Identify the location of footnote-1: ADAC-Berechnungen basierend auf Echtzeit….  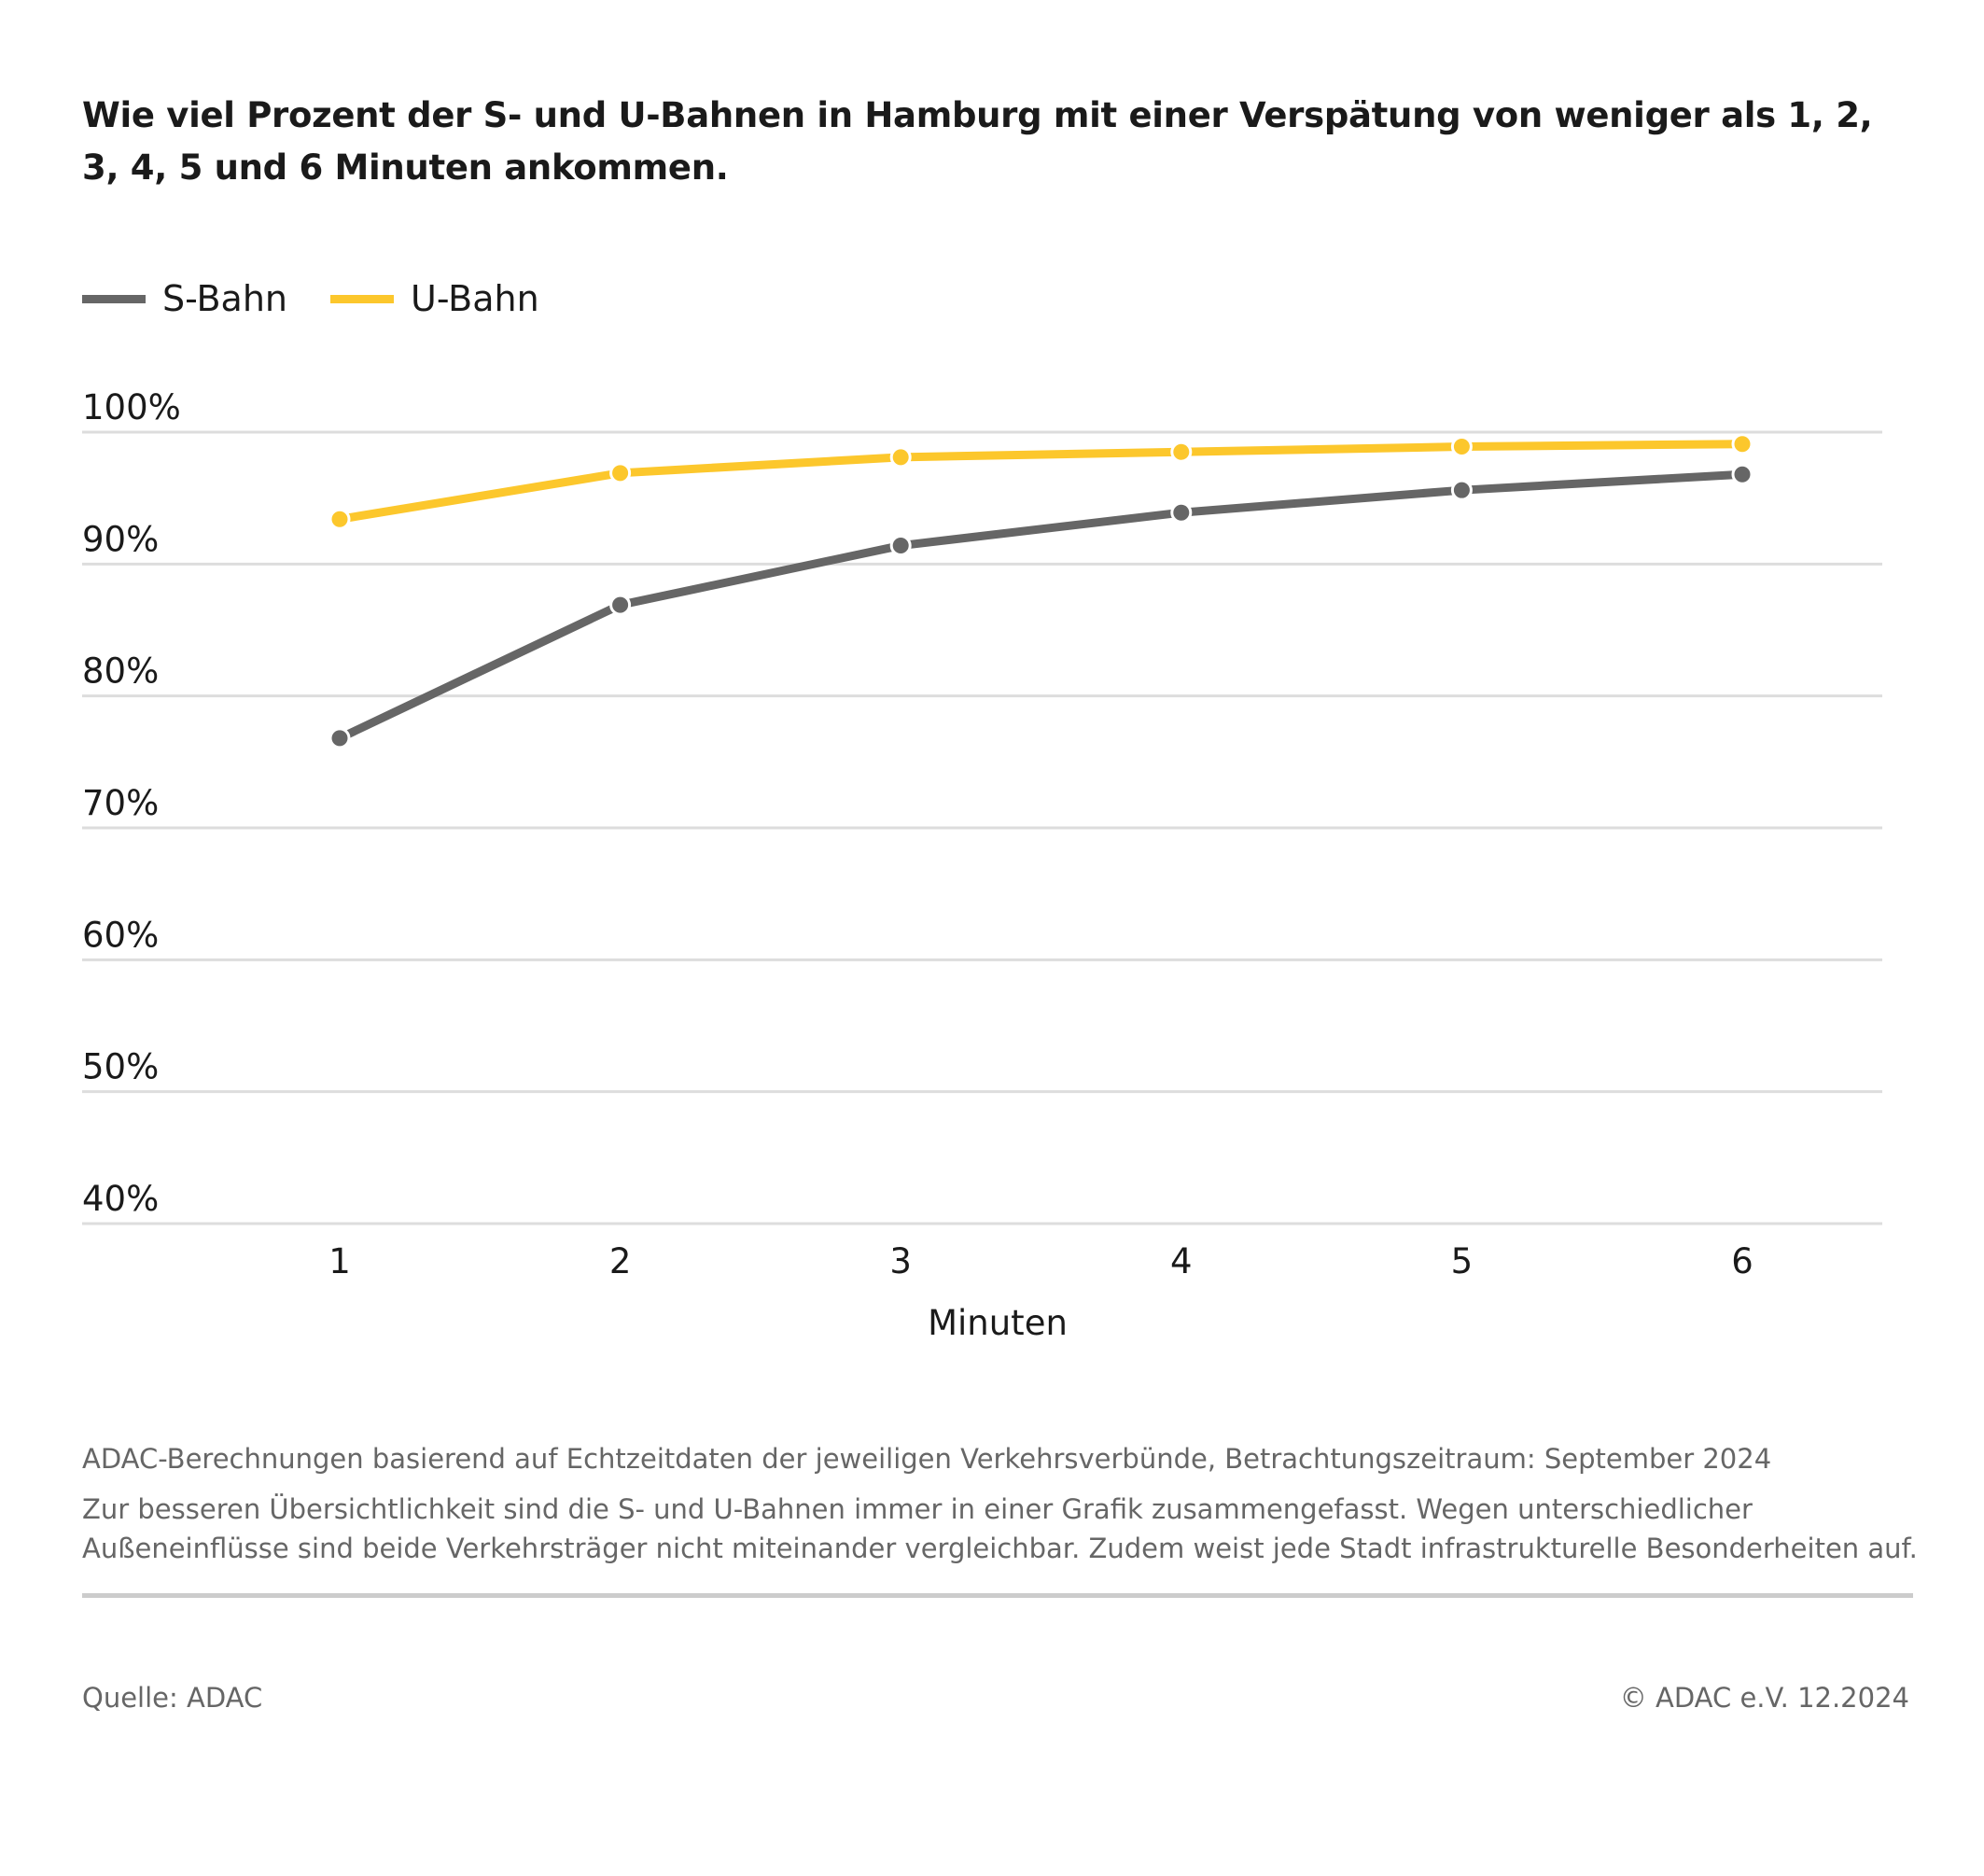
(927, 1459).